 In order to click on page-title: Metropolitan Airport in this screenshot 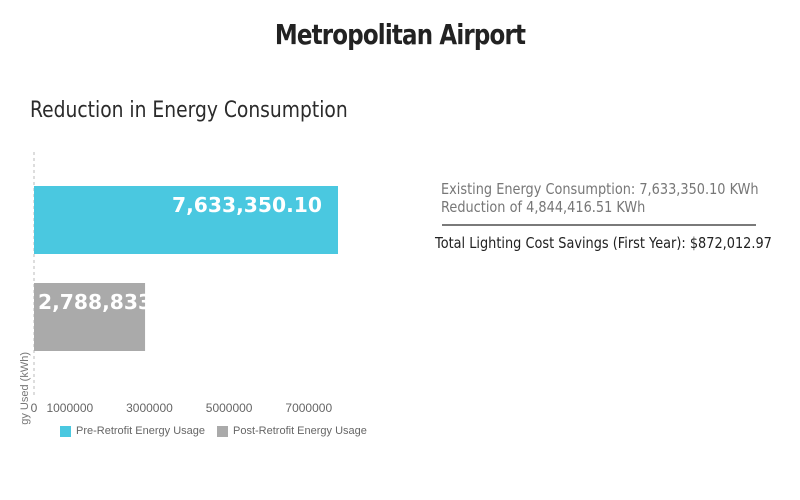, I will do `click(400, 34)`.